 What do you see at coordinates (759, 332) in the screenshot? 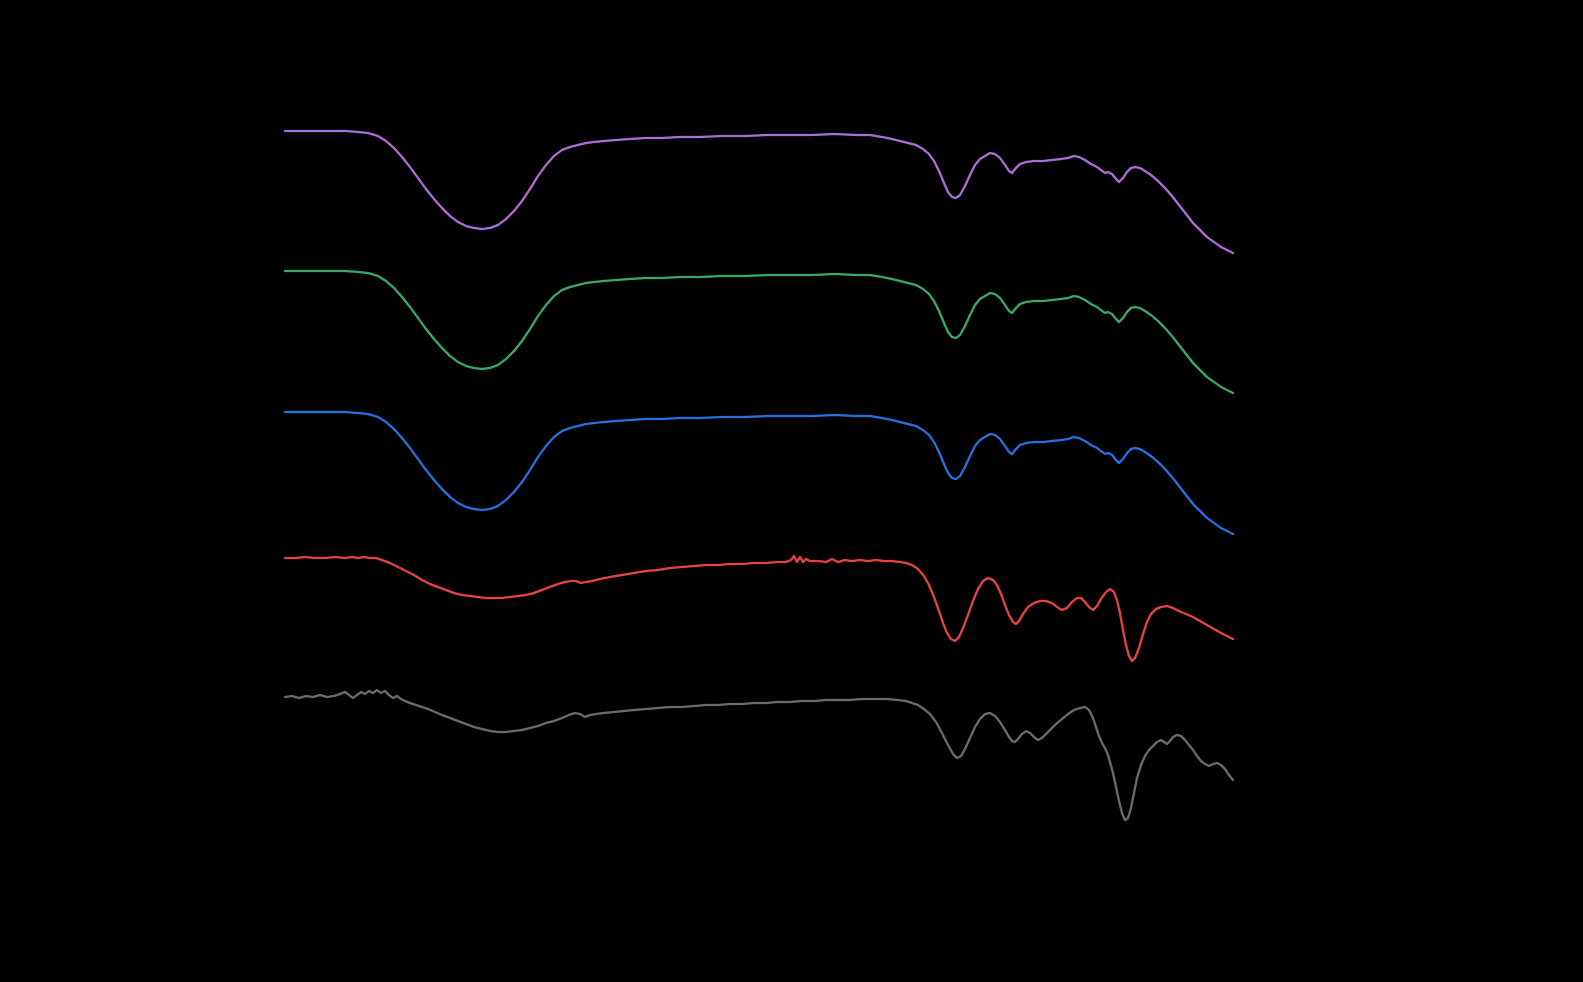
I see `spectrum-curve-green-spectrum` at bounding box center [759, 332].